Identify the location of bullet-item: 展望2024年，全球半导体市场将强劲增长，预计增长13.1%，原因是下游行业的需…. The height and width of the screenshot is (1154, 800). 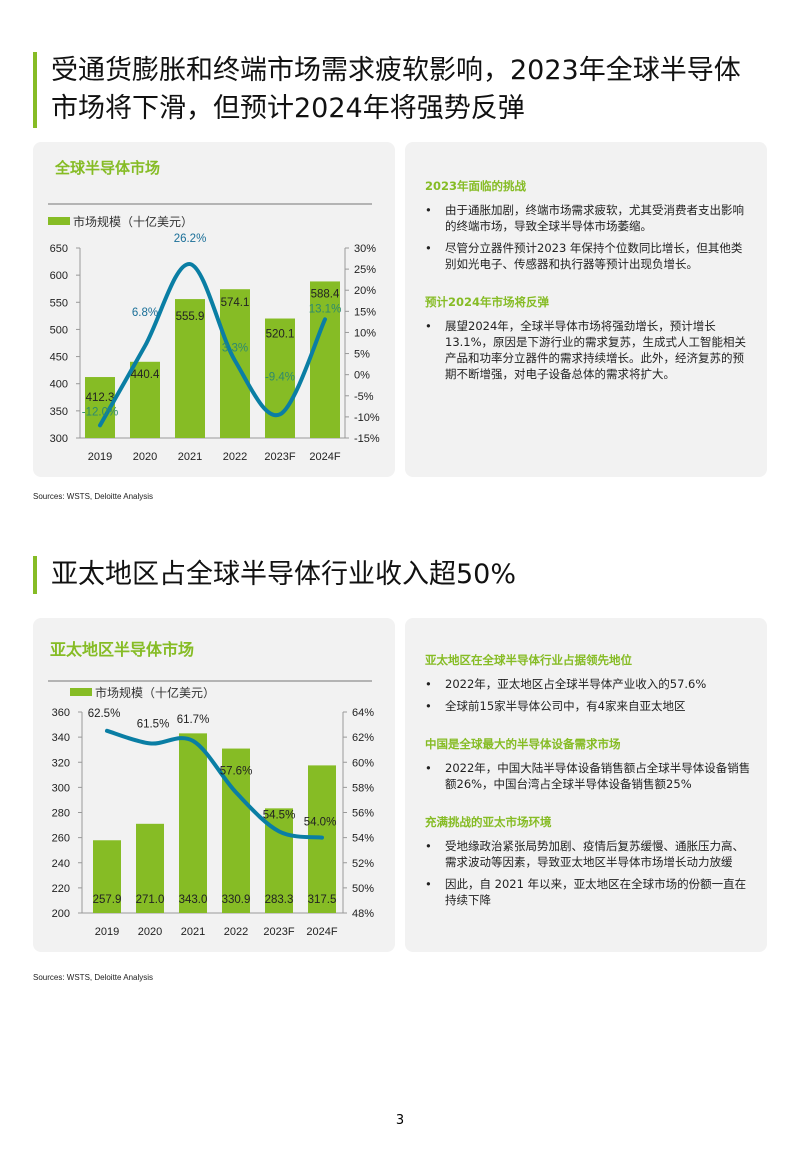
(589, 350).